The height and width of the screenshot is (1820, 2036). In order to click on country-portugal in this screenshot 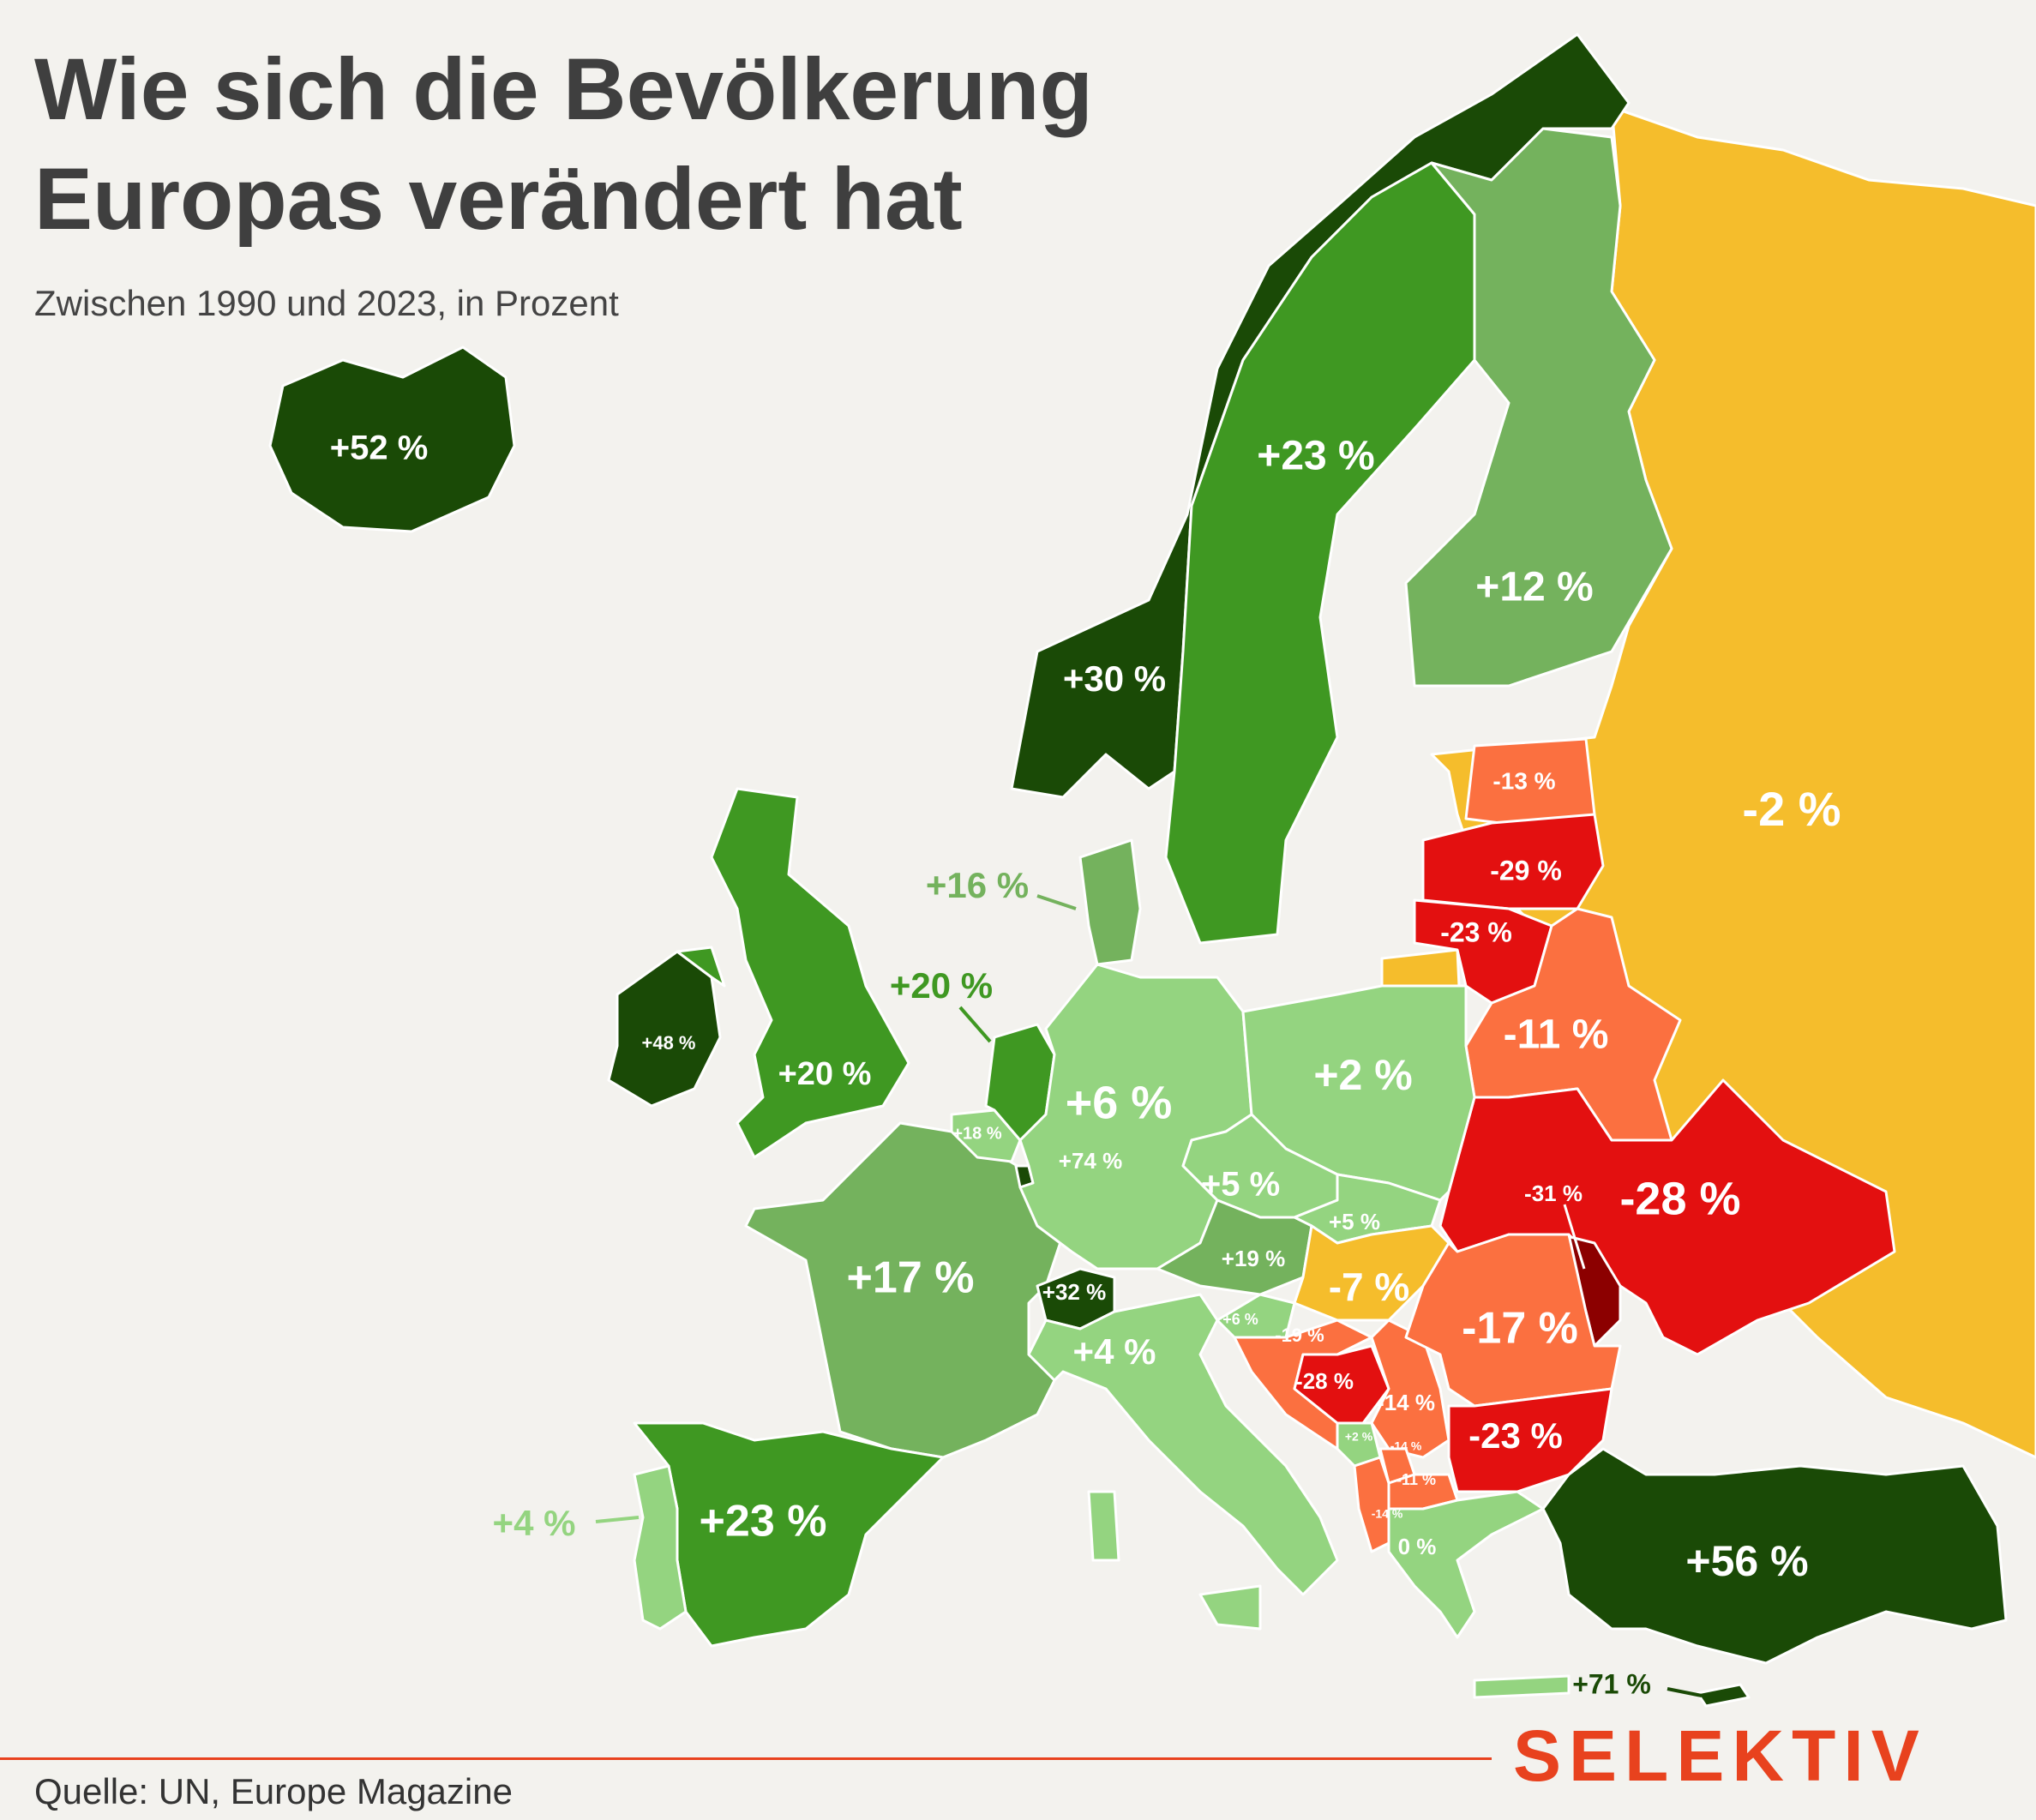, I will do `click(660, 1547)`.